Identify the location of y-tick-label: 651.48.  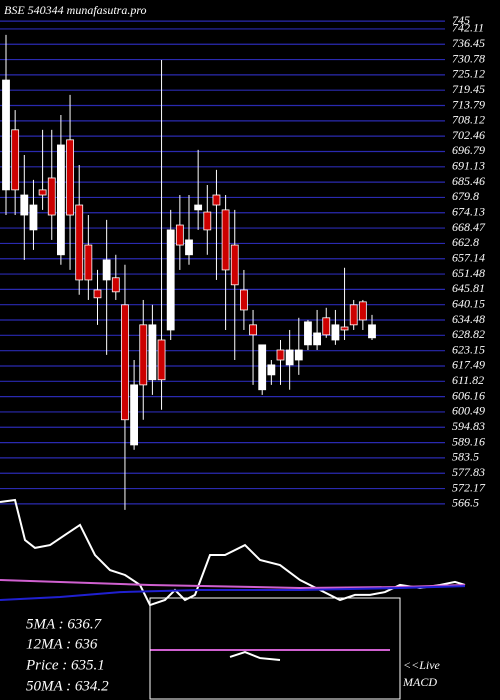
(468, 273).